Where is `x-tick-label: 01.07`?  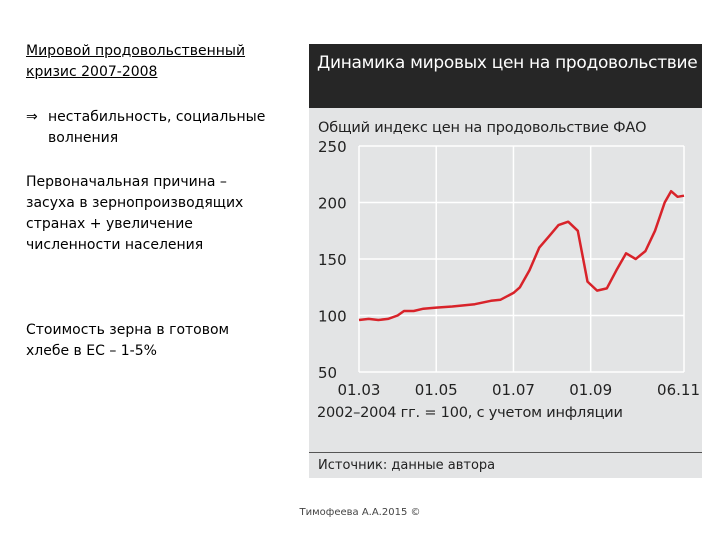
x-tick-label: 01.07 is located at coordinates (513, 390).